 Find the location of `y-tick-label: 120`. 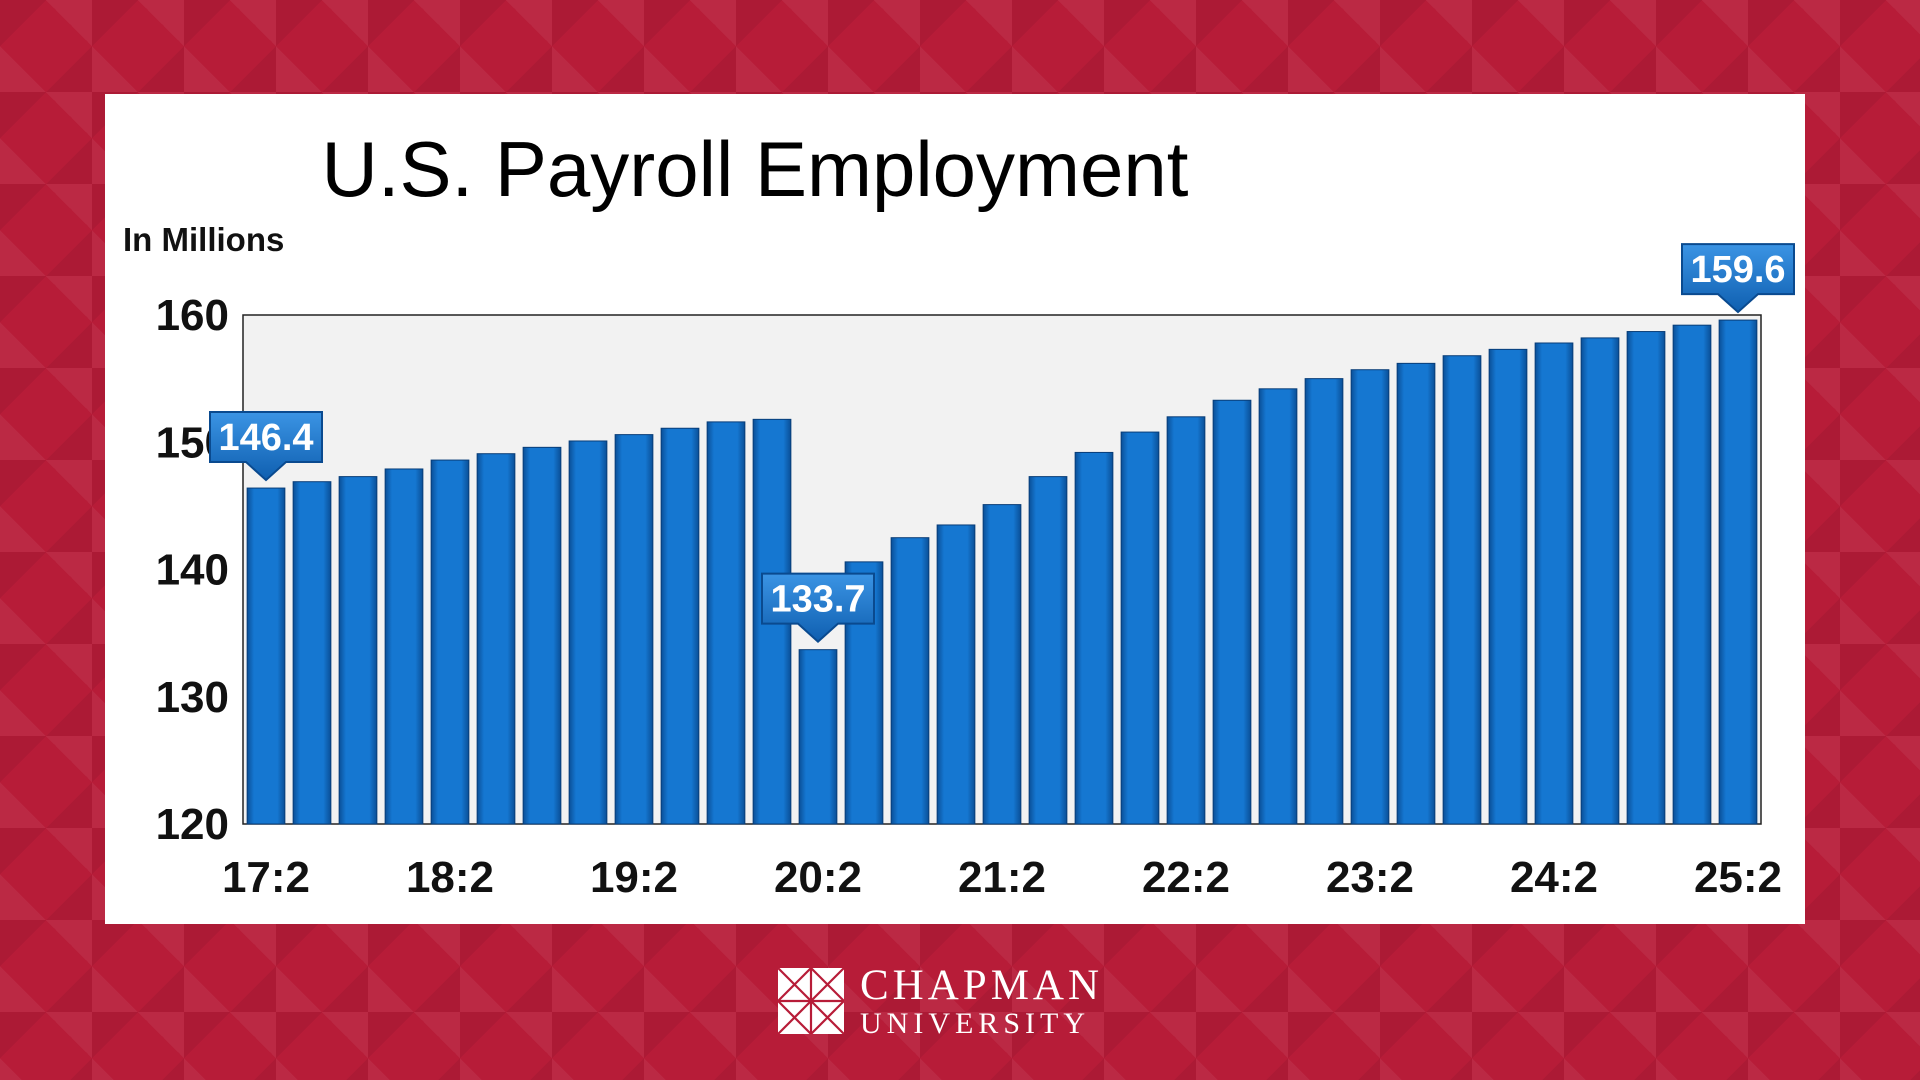

y-tick-label: 120 is located at coordinates (192, 824).